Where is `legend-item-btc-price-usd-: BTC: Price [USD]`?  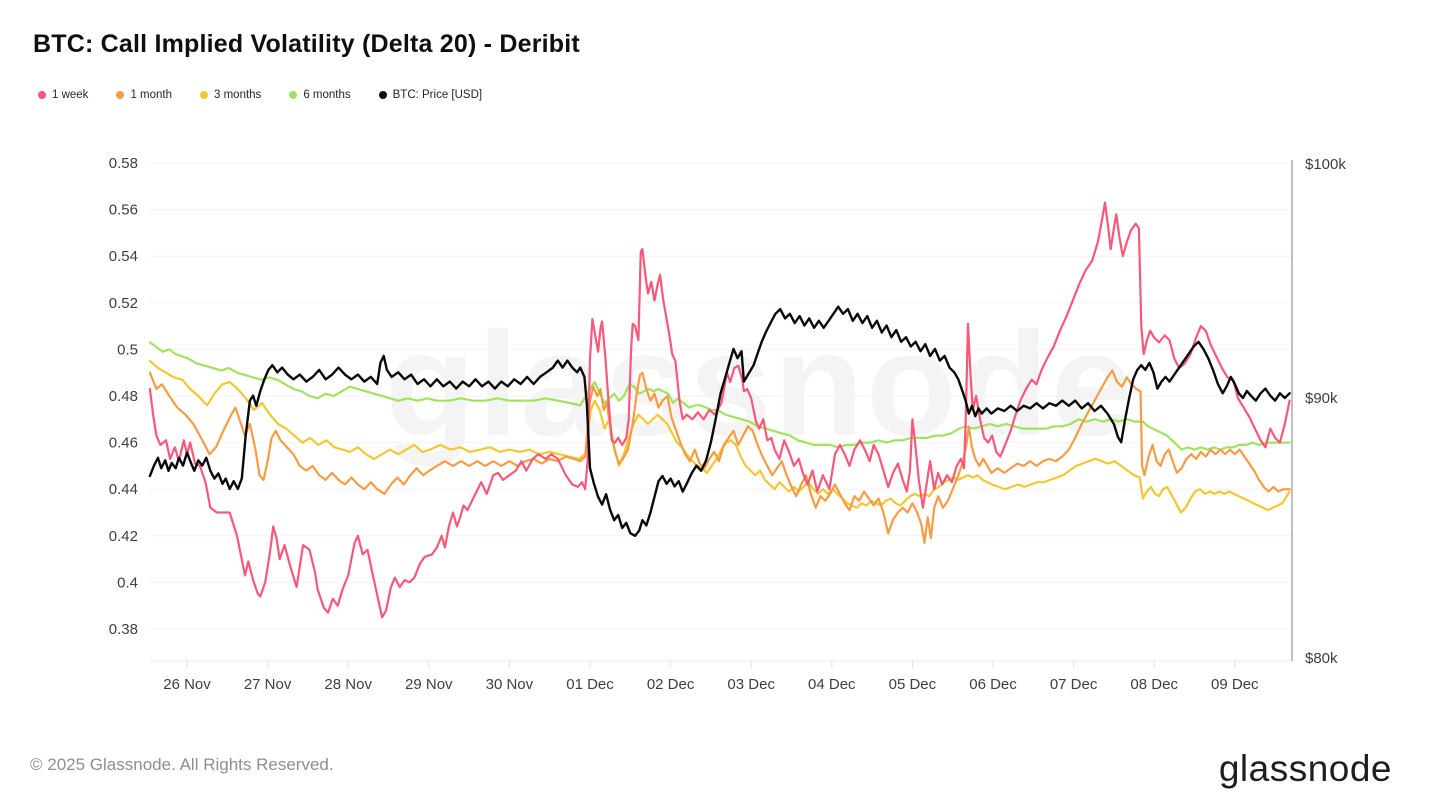 legend-item-btc-price-usd-: BTC: Price [USD] is located at coordinates (430, 95).